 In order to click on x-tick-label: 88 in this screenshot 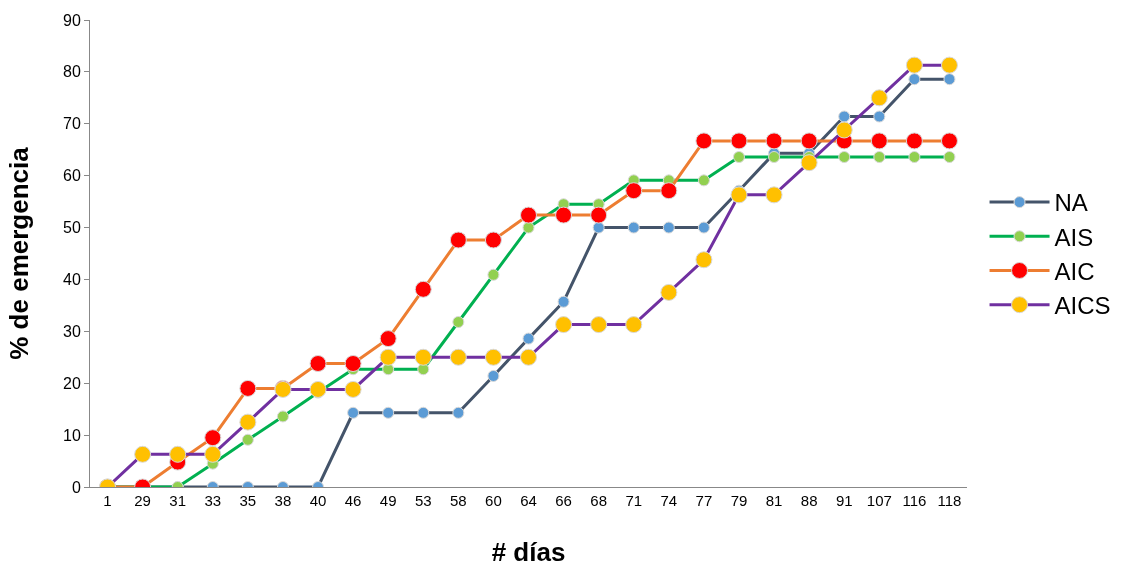, I will do `click(809, 500)`.